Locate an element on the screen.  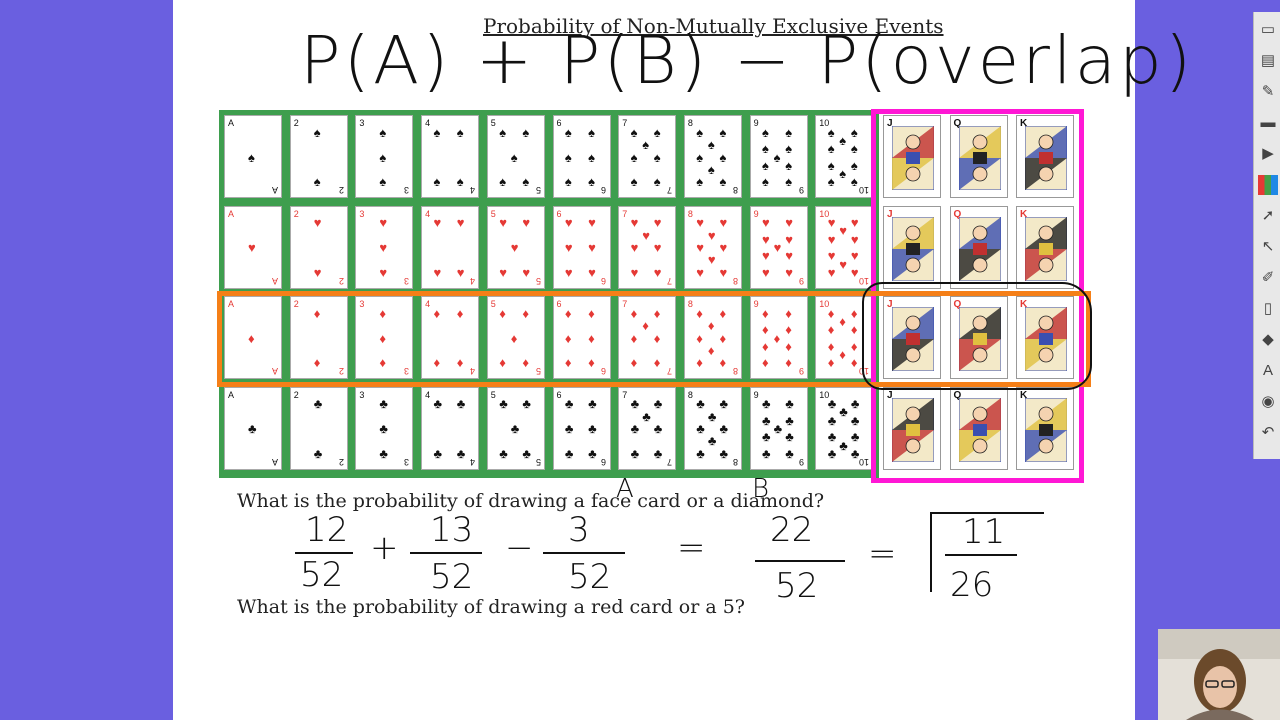
pen-icon: ✎ is located at coordinates (1268, 91).